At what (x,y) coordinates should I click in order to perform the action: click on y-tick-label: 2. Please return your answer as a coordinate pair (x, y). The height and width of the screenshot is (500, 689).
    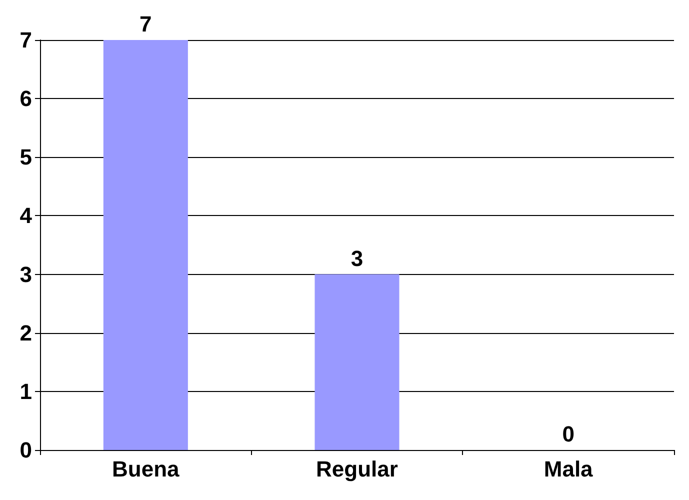
    Looking at the image, I should click on (26, 333).